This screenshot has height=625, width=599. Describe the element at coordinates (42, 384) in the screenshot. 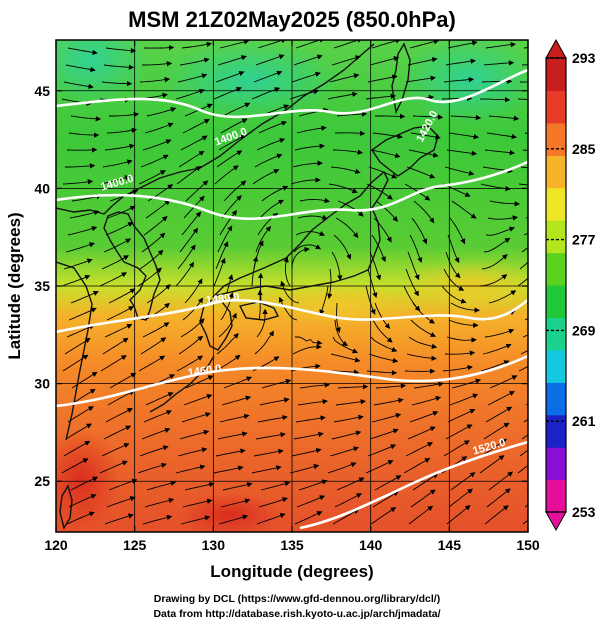

I see `y-tick-label: 30` at that location.